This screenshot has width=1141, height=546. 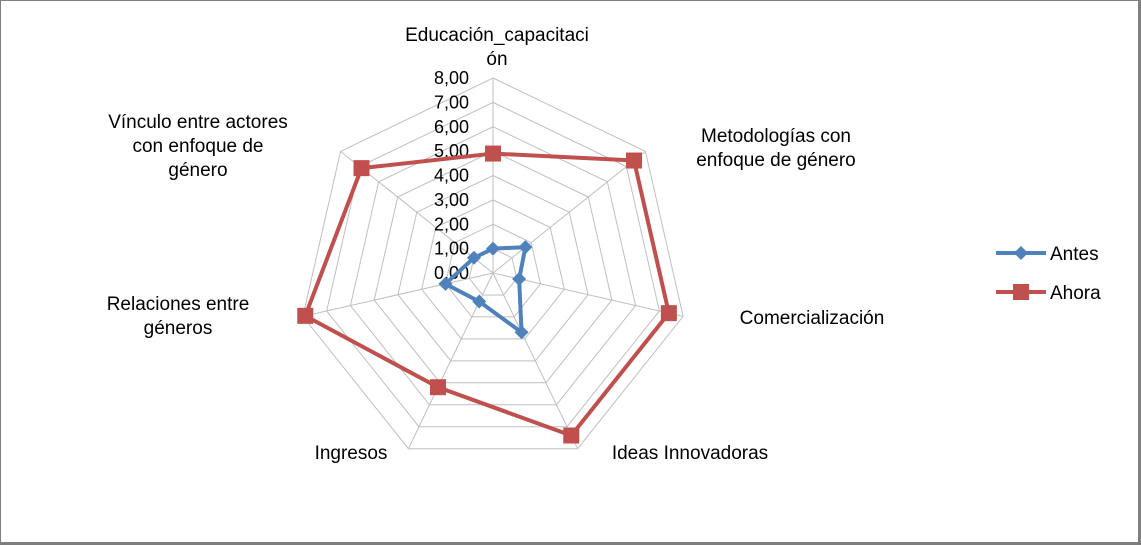 What do you see at coordinates (1074, 254) in the screenshot?
I see `legend-label: Antes` at bounding box center [1074, 254].